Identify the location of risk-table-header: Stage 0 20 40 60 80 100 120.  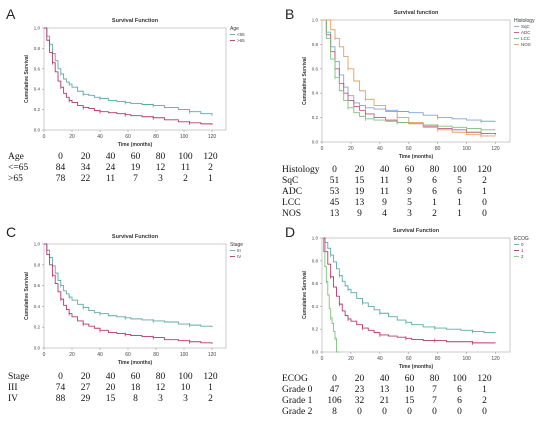
(115, 377).